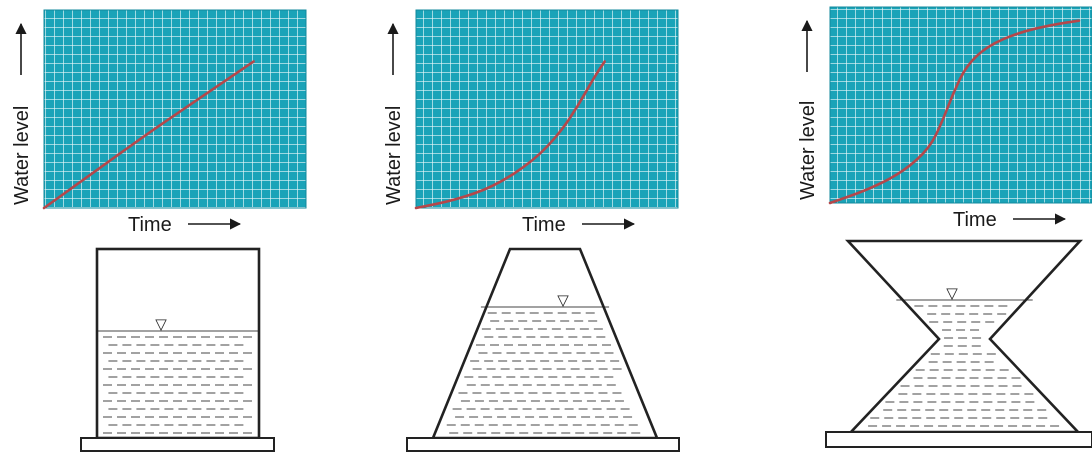 The width and height of the screenshot is (1092, 454). I want to click on vessel-base-straight, so click(177, 444).